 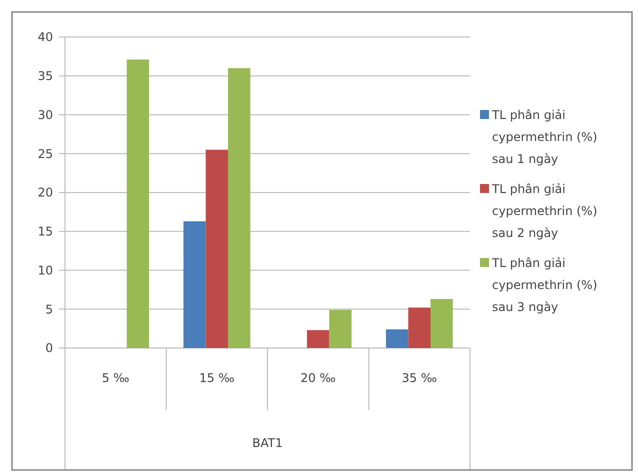 I want to click on y-tick-label: 30, so click(x=45, y=115).